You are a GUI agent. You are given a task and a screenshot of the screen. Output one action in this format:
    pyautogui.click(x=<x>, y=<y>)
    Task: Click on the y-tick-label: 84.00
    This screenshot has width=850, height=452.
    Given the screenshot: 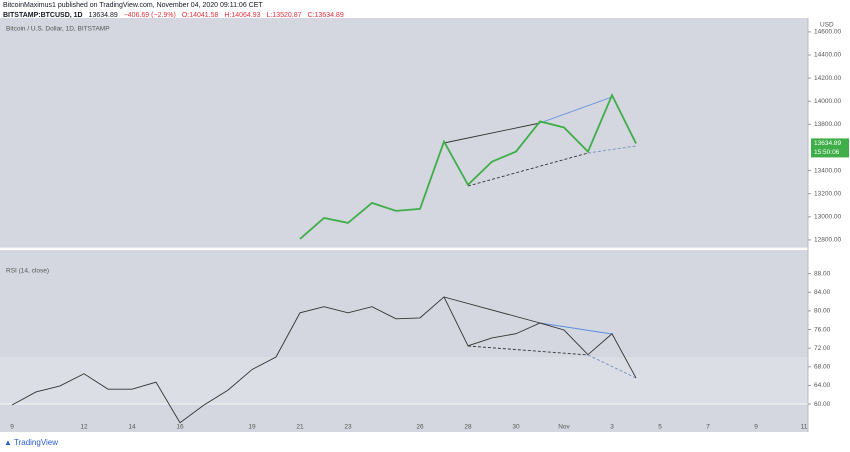 What is the action you would take?
    pyautogui.click(x=822, y=292)
    